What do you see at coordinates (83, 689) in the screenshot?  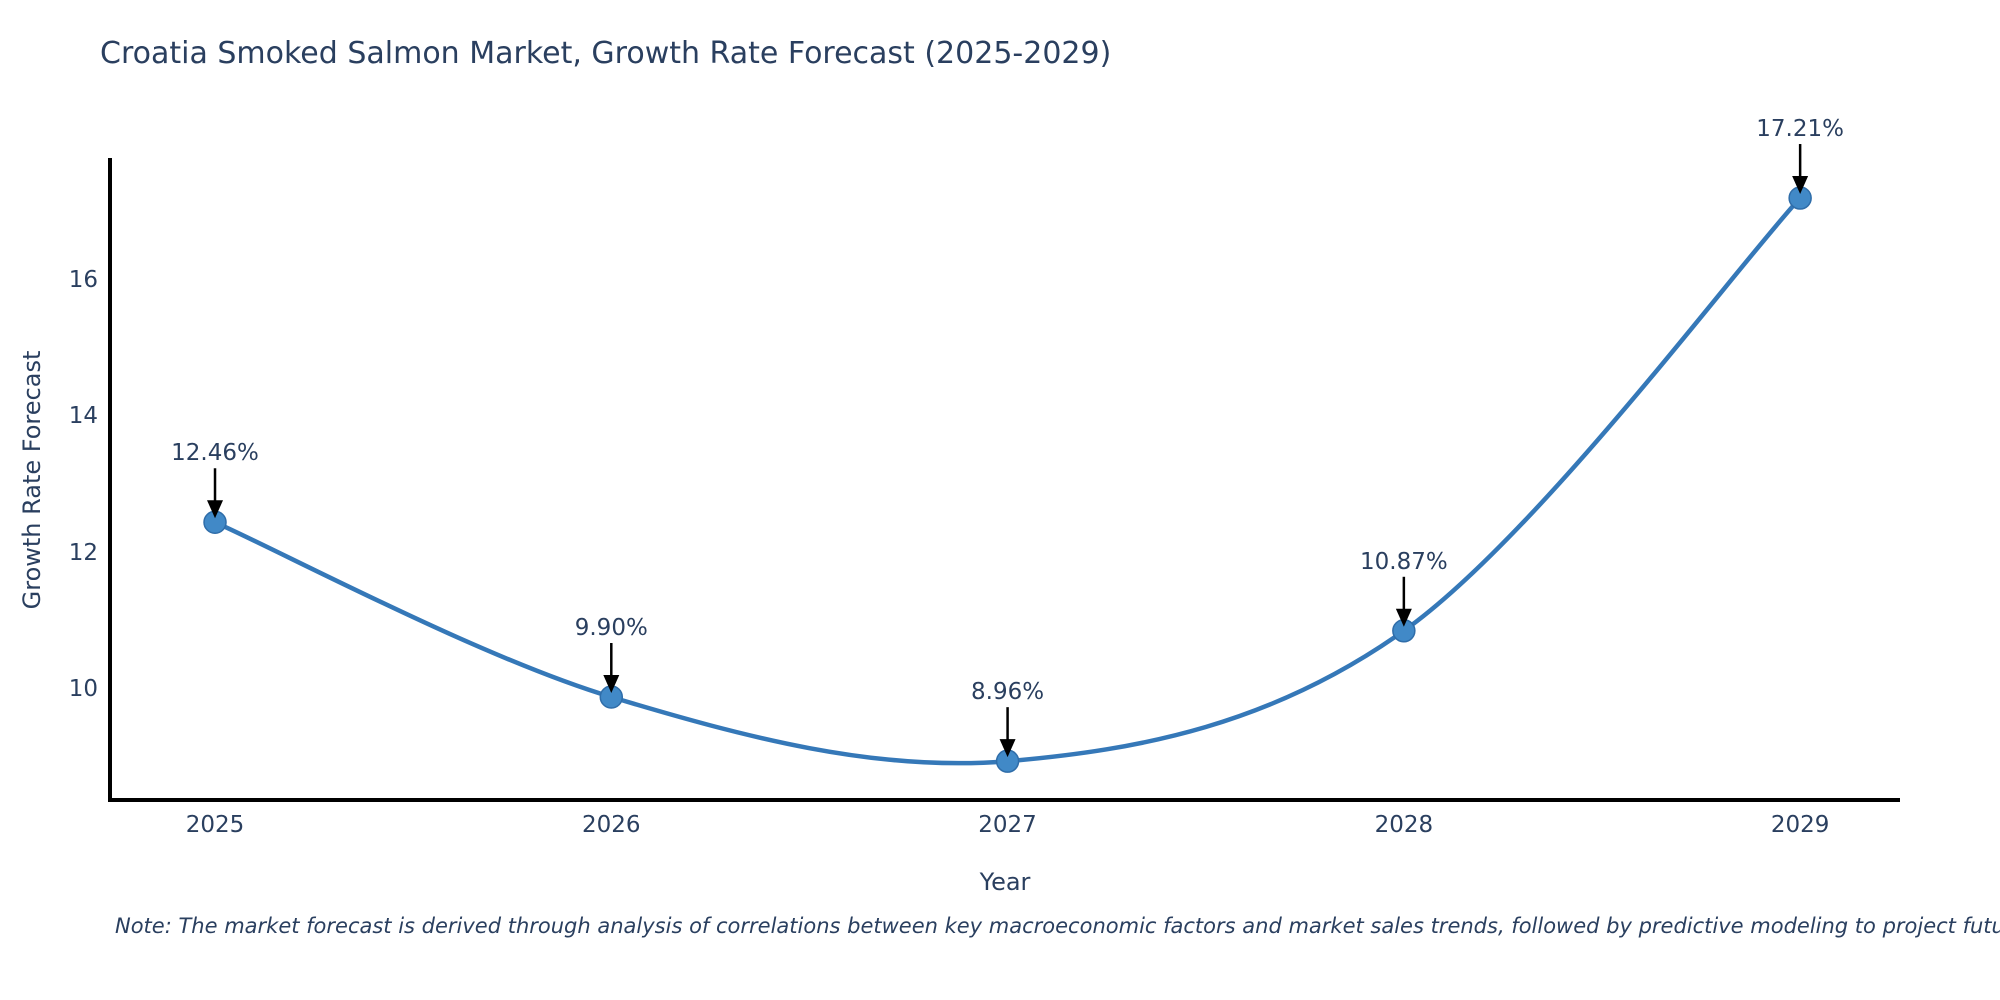 I see `y-tick-label: 10` at bounding box center [83, 689].